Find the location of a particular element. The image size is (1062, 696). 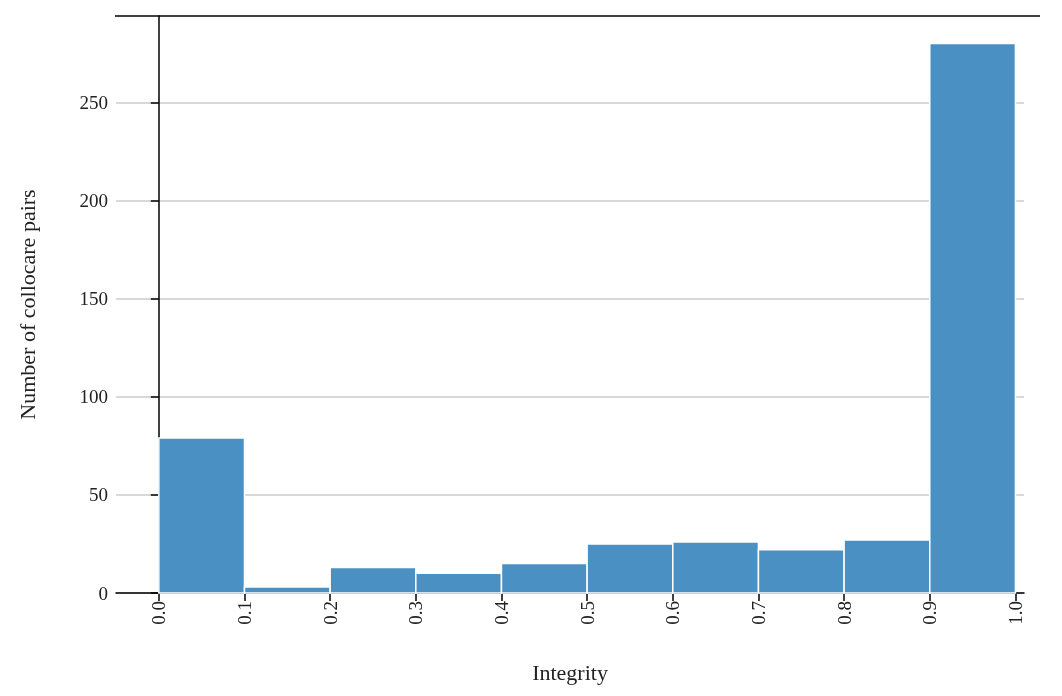

y-tick-label: 250 is located at coordinates (93, 102).